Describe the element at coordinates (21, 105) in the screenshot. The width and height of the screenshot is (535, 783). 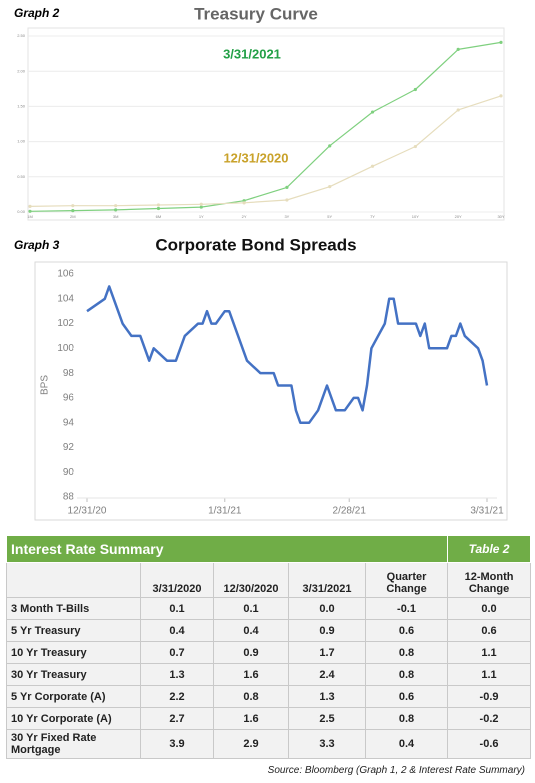
I see `y-tick-label: 1.50` at that location.